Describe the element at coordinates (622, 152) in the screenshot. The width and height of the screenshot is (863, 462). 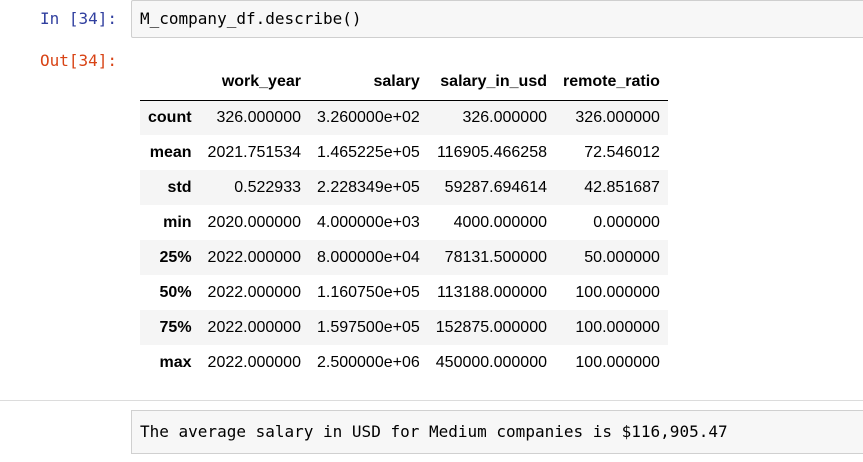
I see `table-cell: 72.546012` at that location.